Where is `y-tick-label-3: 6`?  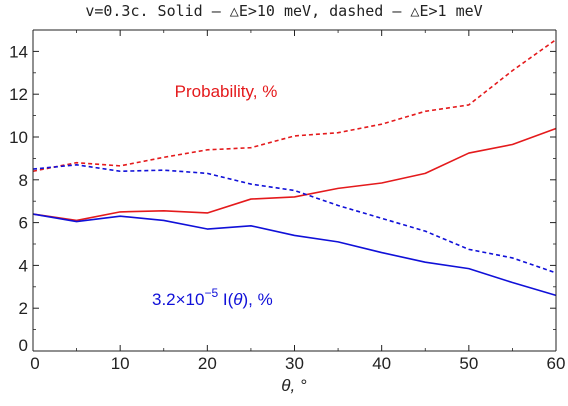 y-tick-label-3: 6 is located at coordinates (23, 223).